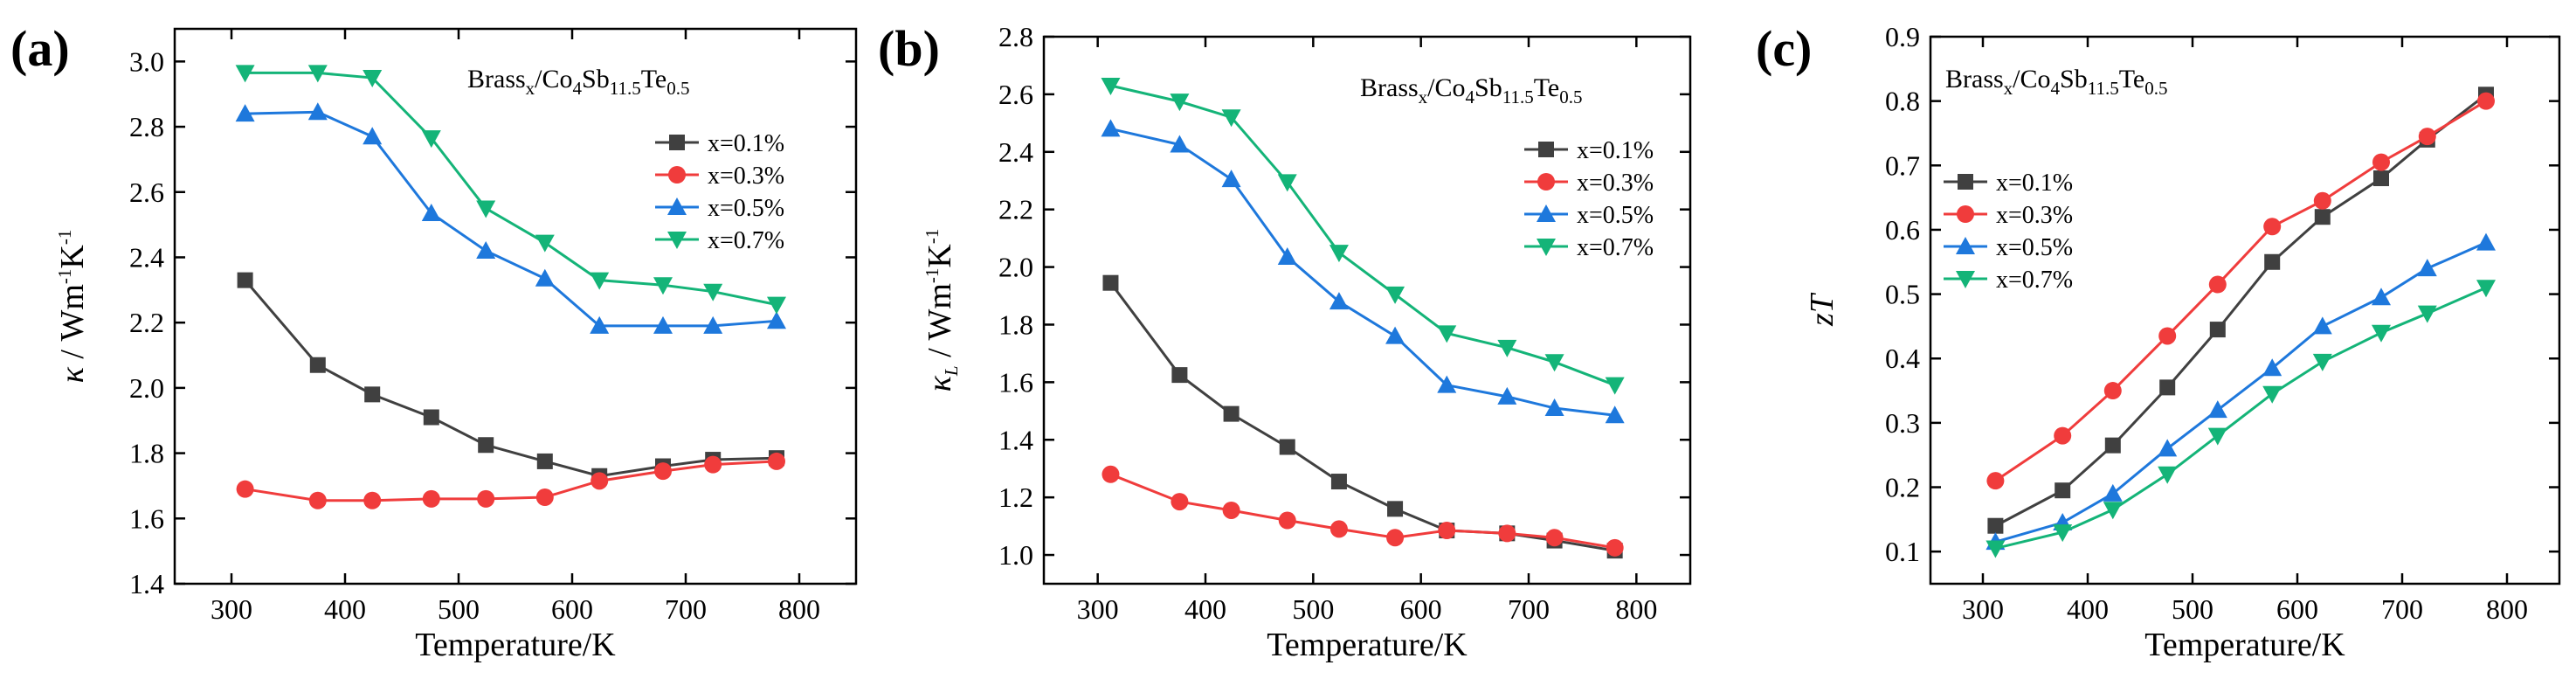  Describe the element at coordinates (2297, 609) in the screenshot. I see `x-tick-label: 600` at that location.